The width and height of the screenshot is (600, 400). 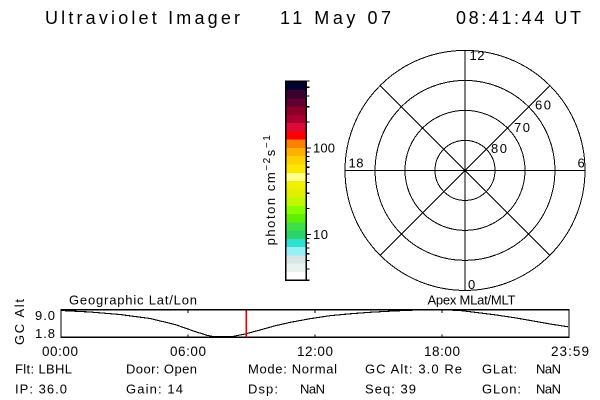 What do you see at coordinates (45, 315) in the screenshot?
I see `svg-text: 9.0` at bounding box center [45, 315].